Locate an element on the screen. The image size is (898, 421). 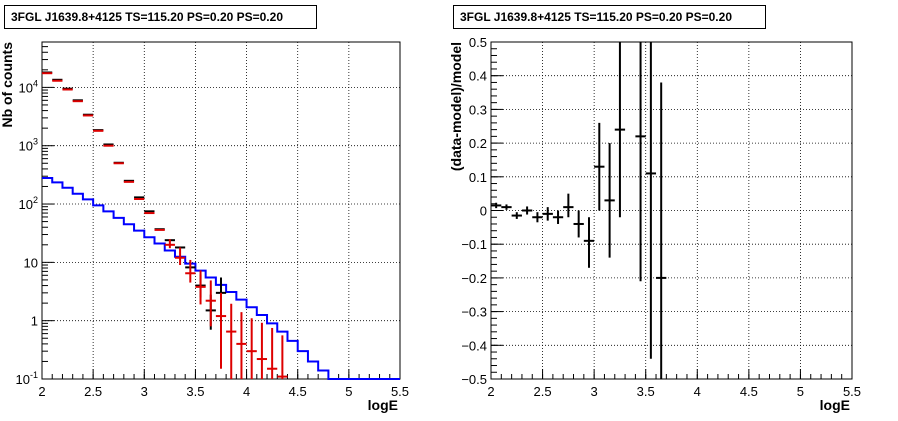
y-tick-label: 10⁻¹ is located at coordinates (27, 378).